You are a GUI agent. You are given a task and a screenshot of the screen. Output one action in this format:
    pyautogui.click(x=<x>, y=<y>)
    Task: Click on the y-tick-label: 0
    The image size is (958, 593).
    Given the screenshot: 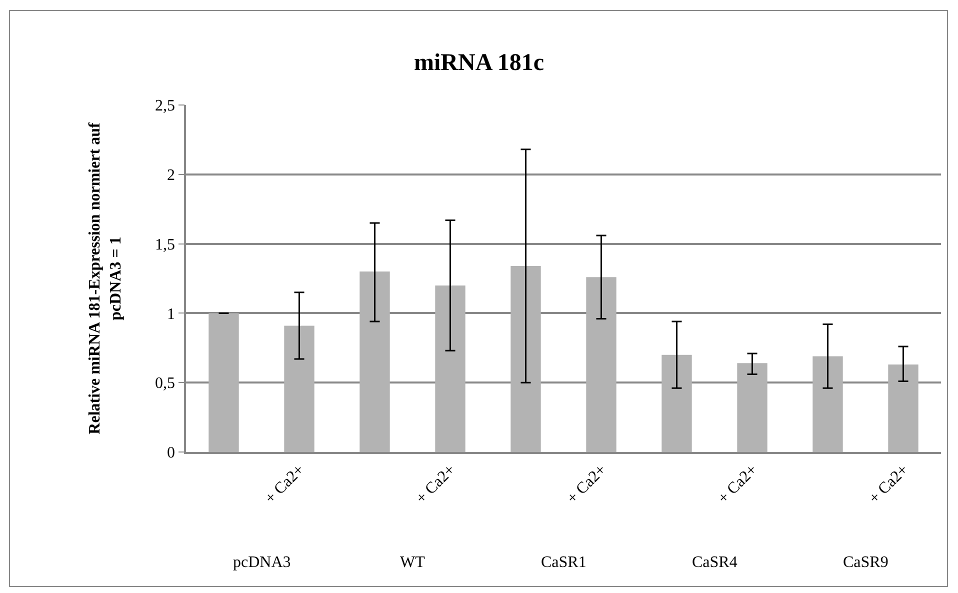 What is the action you would take?
    pyautogui.click(x=171, y=453)
    